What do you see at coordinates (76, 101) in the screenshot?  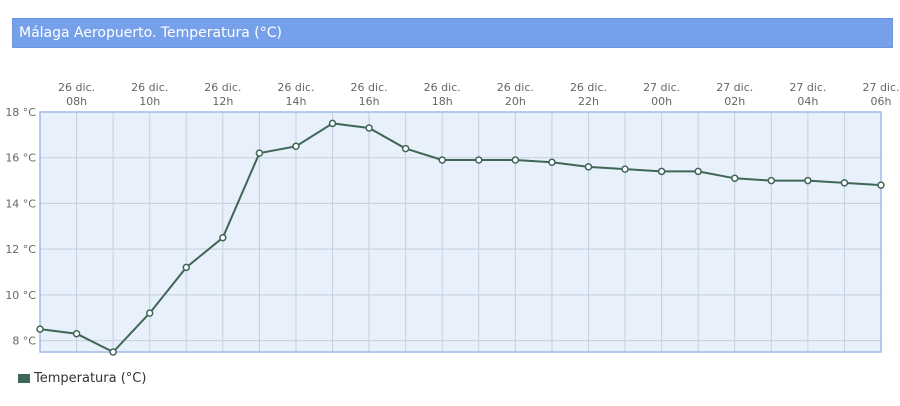 I see `x-tick-label-hour: 08h` at bounding box center [76, 101].